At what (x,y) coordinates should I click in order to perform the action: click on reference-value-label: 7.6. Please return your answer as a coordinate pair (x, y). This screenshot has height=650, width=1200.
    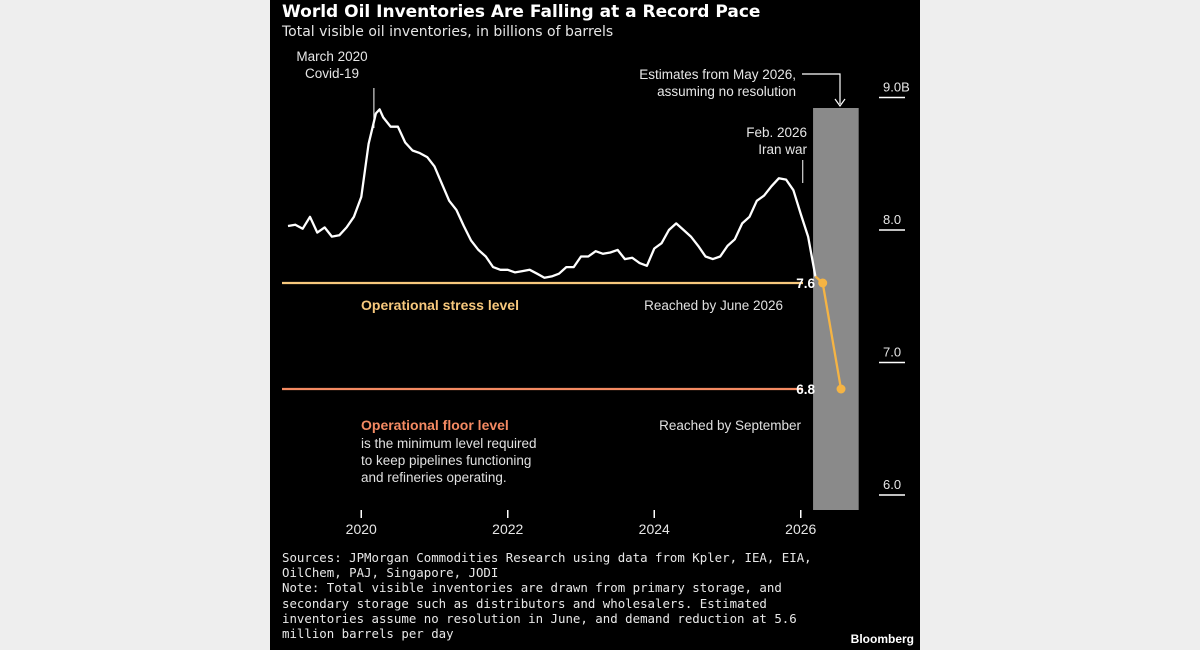
    Looking at the image, I should click on (805, 283).